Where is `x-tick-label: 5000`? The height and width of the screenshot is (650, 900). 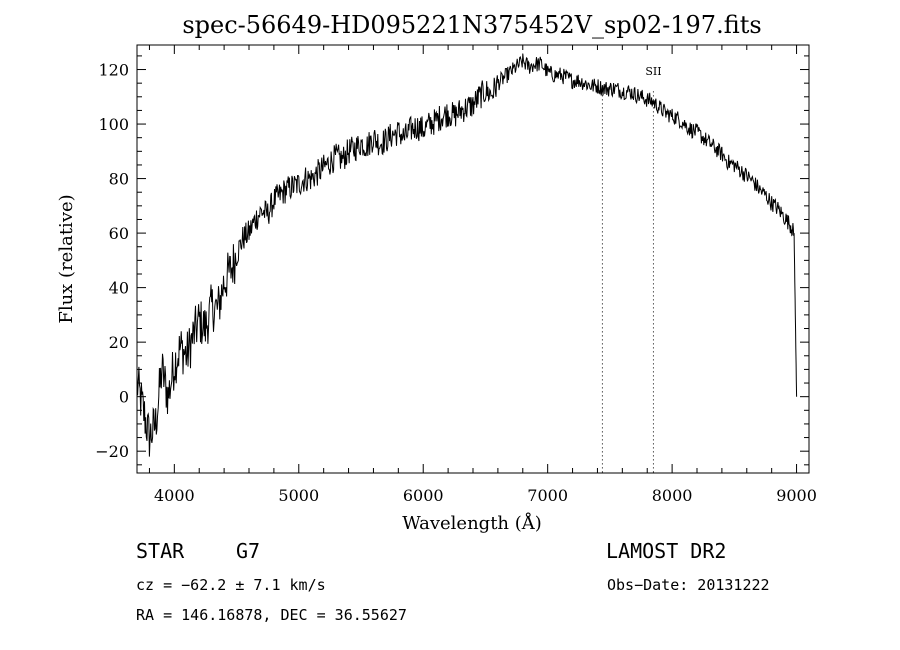 x-tick-label: 5000 is located at coordinates (298, 495).